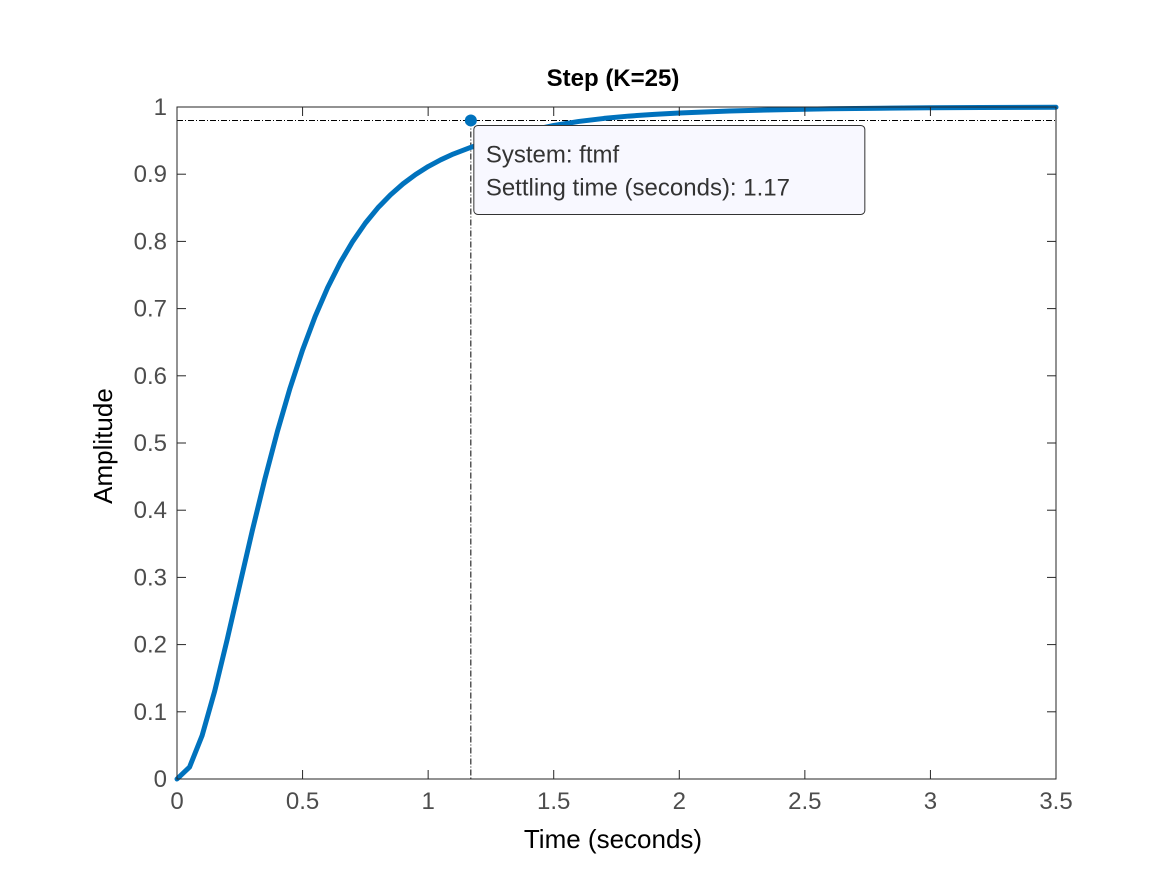 The height and width of the screenshot is (875, 1167). Describe the element at coordinates (103, 446) in the screenshot. I see `y-axis-label: Amplitude` at that location.